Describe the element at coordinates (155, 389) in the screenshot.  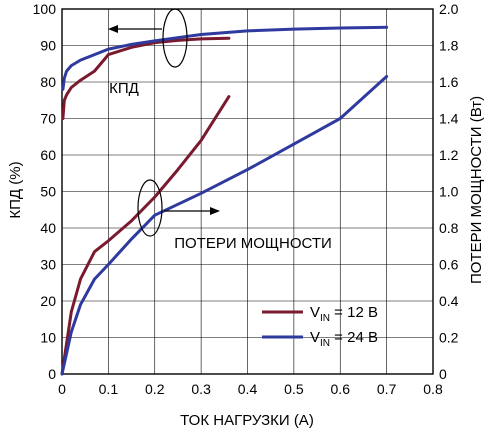
I see `x-tick-label: 0.2` at that location.